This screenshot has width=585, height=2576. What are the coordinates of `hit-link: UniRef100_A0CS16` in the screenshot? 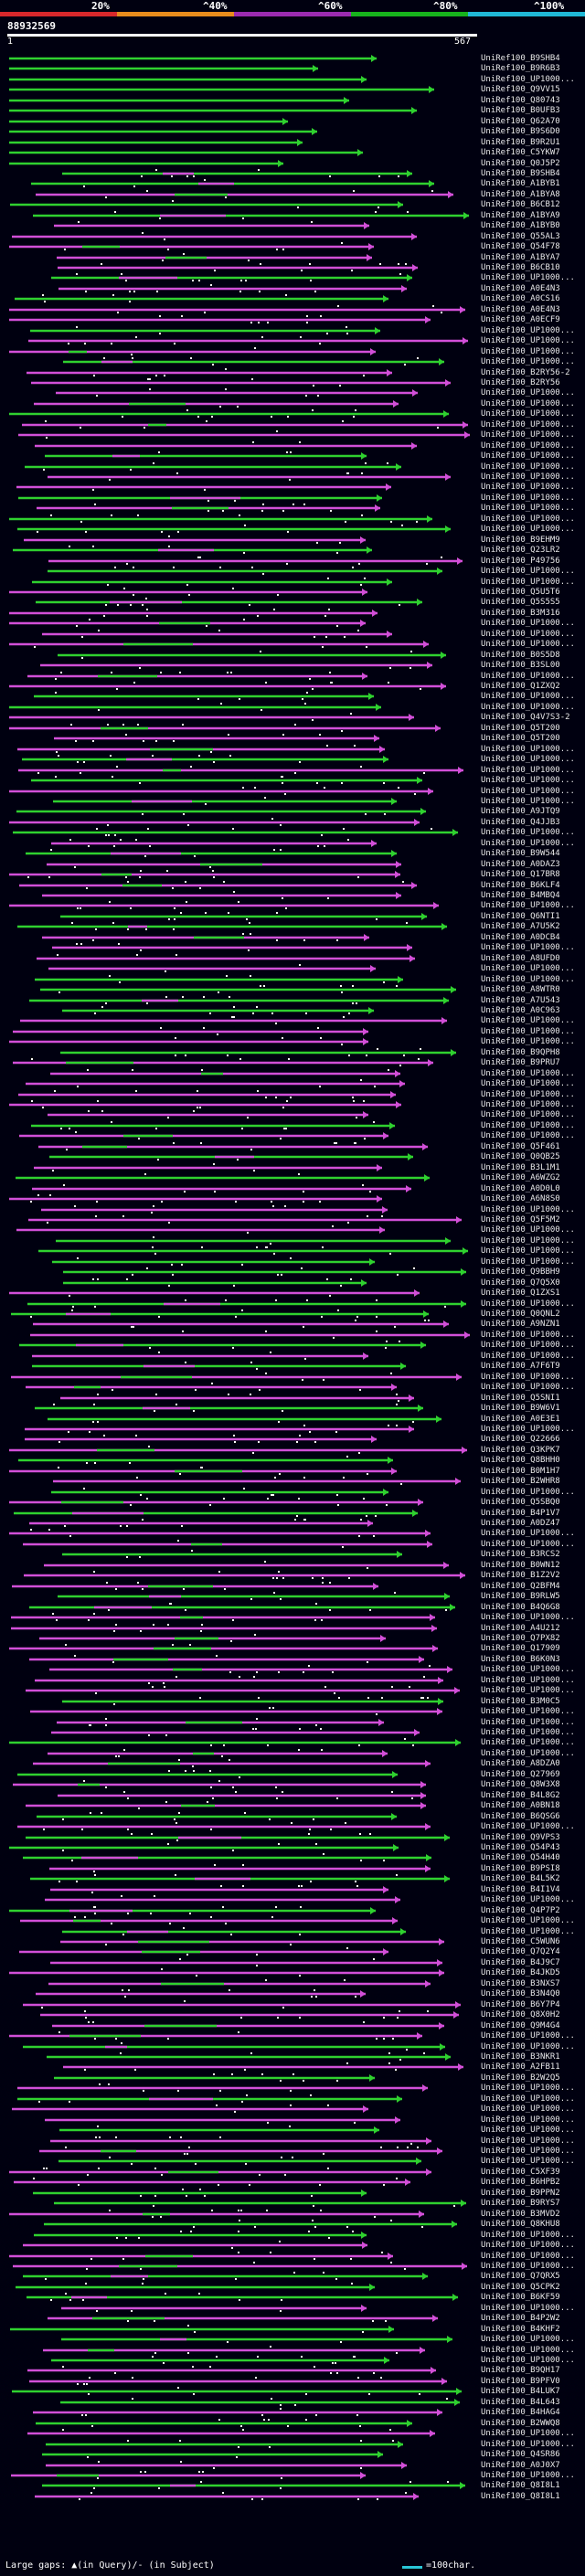 It's located at (520, 299).